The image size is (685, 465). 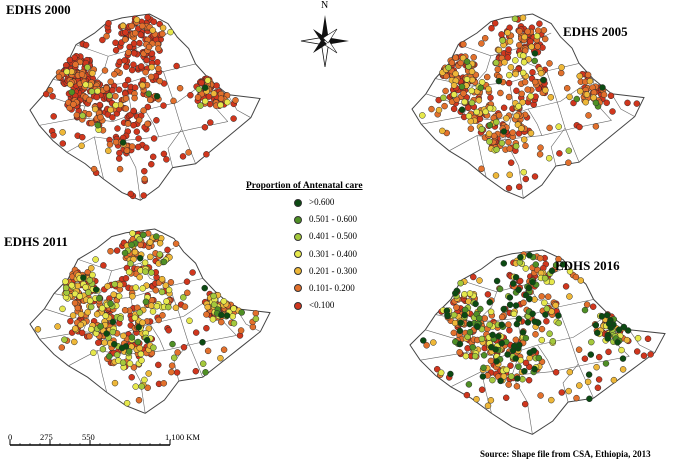 What do you see at coordinates (150, 321) in the screenshot?
I see `map-panel` at bounding box center [150, 321].